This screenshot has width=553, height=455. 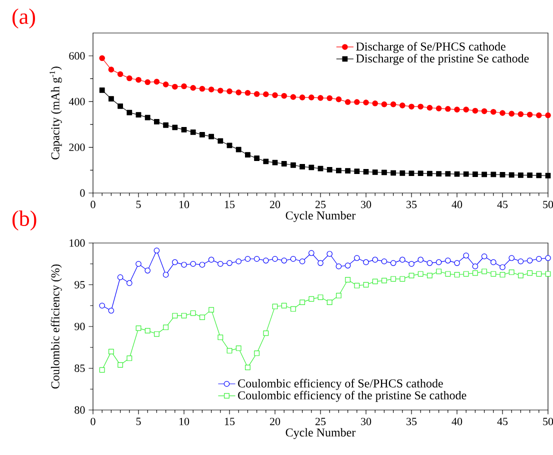 What do you see at coordinates (457, 422) in the screenshot?
I see `x-tick-label: 40` at bounding box center [457, 422].